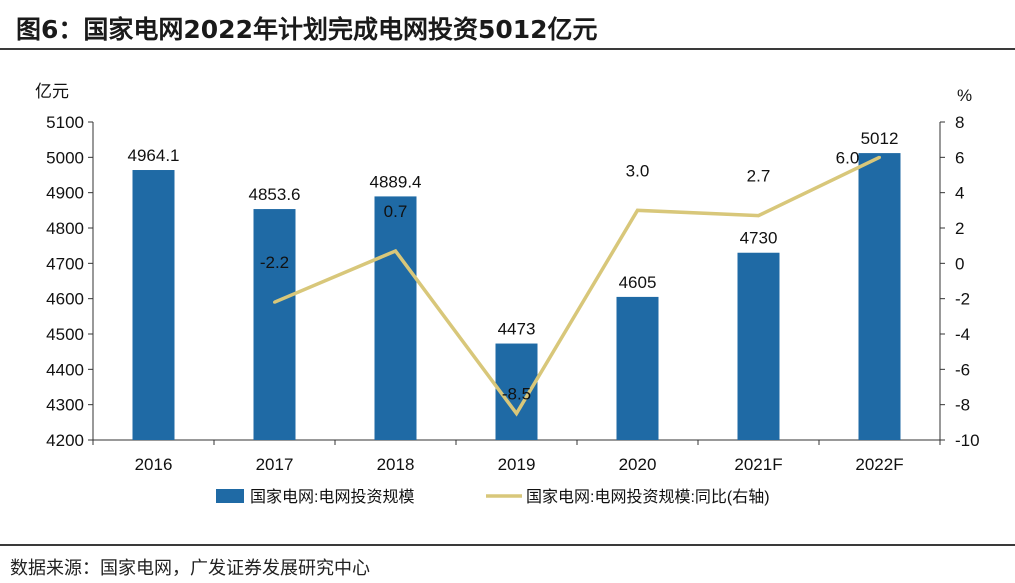 The image size is (1015, 583). What do you see at coordinates (275, 464) in the screenshot?
I see `x-axis-tick-label: 2017` at bounding box center [275, 464].